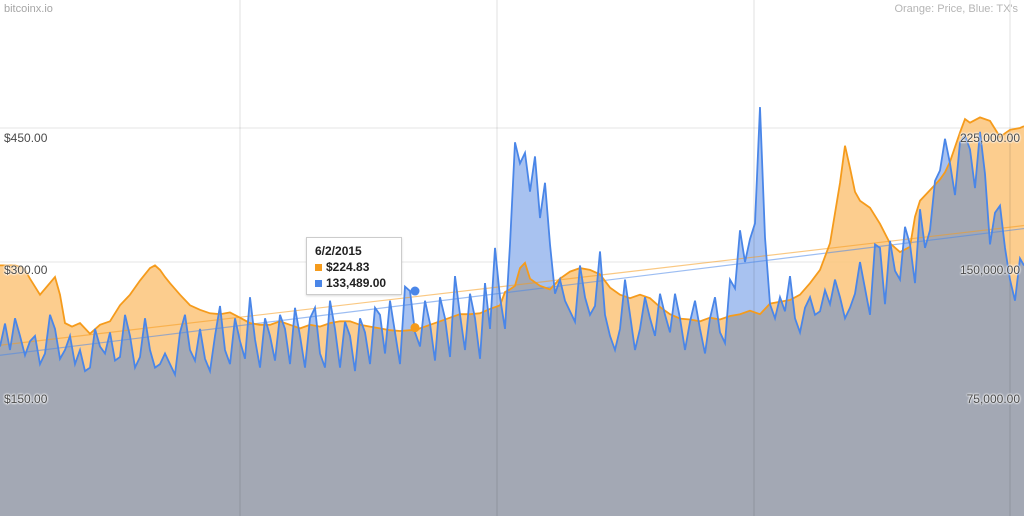  I want to click on tooltip-price: $224.83, so click(348, 267).